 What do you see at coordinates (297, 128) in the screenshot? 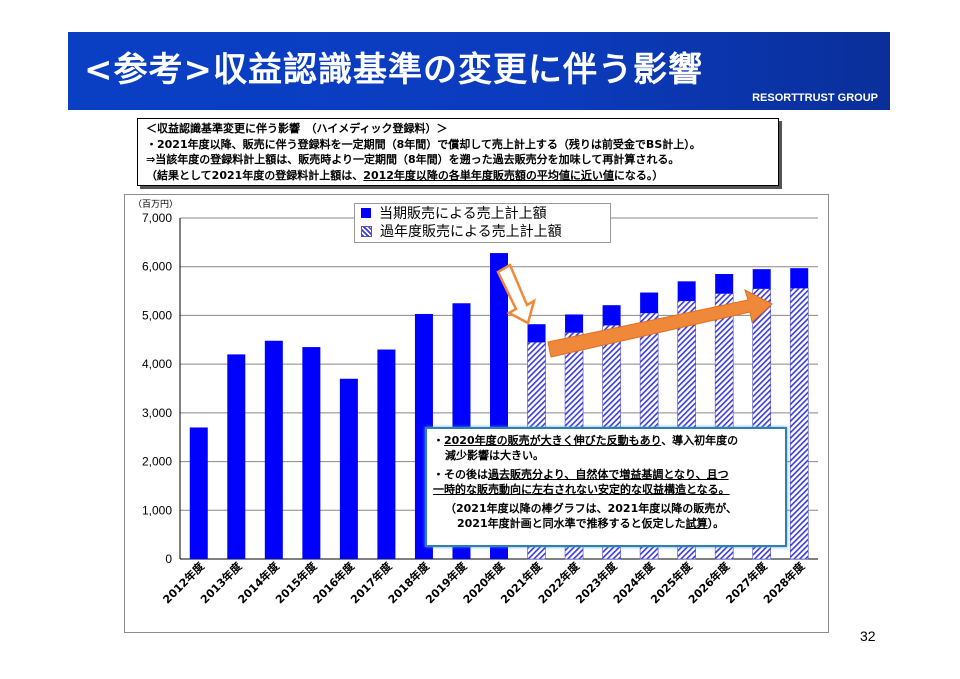
I see `note-line-1: ＜収益認識基準変更に伴う影響 （ハイメディック登録料）＞` at bounding box center [297, 128].